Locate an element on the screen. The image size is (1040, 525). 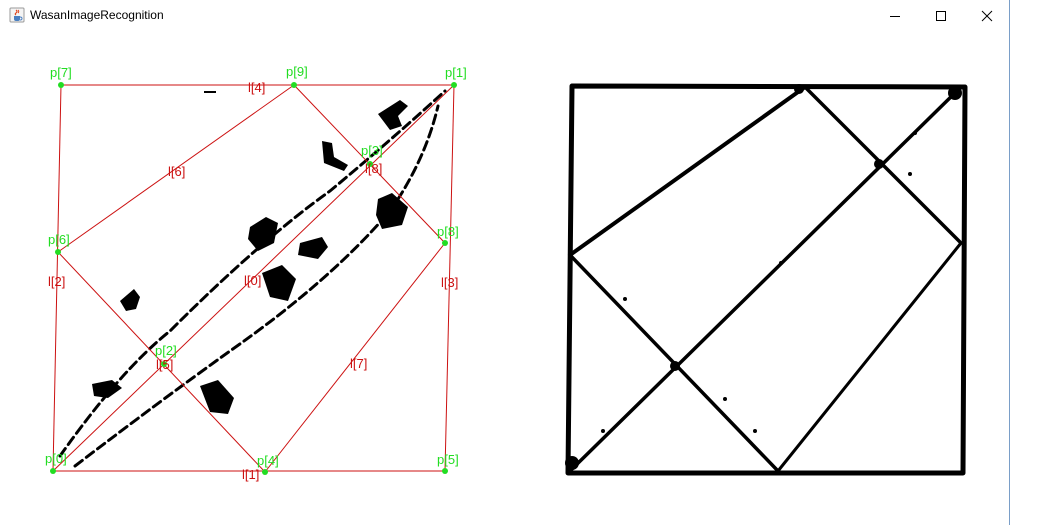
close-icon is located at coordinates (987, 15).